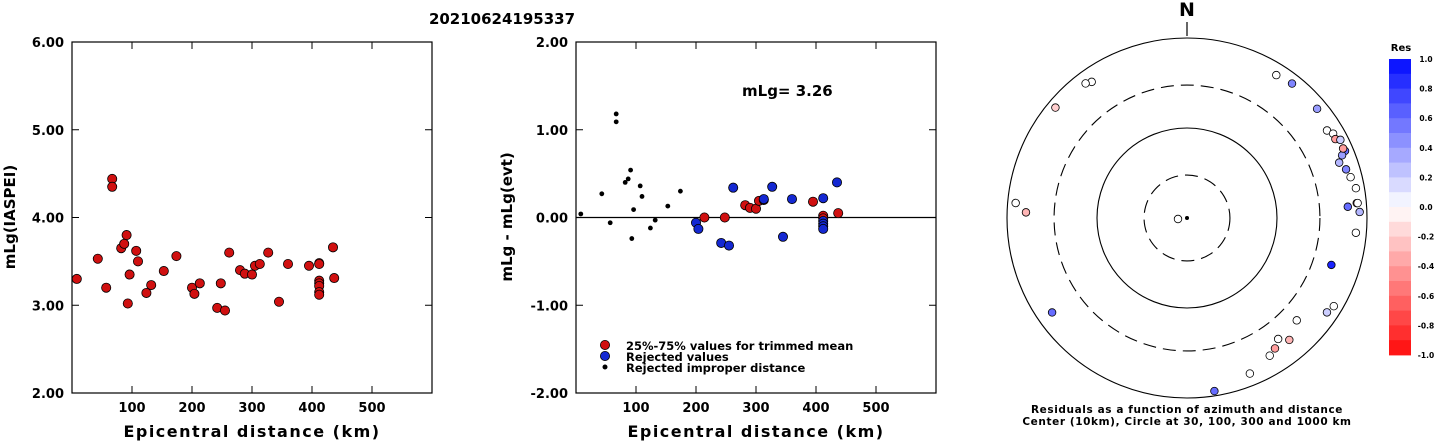 The image size is (1437, 441). I want to click on y-tick-label: 4.00, so click(48, 219).